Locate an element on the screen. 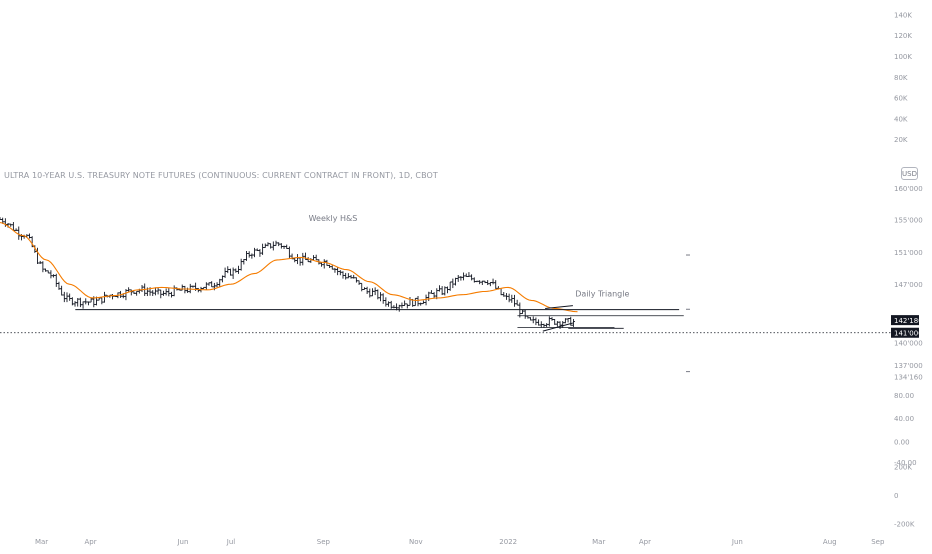 This screenshot has width=932, height=554. volume-tick-label: 60K is located at coordinates (901, 99).